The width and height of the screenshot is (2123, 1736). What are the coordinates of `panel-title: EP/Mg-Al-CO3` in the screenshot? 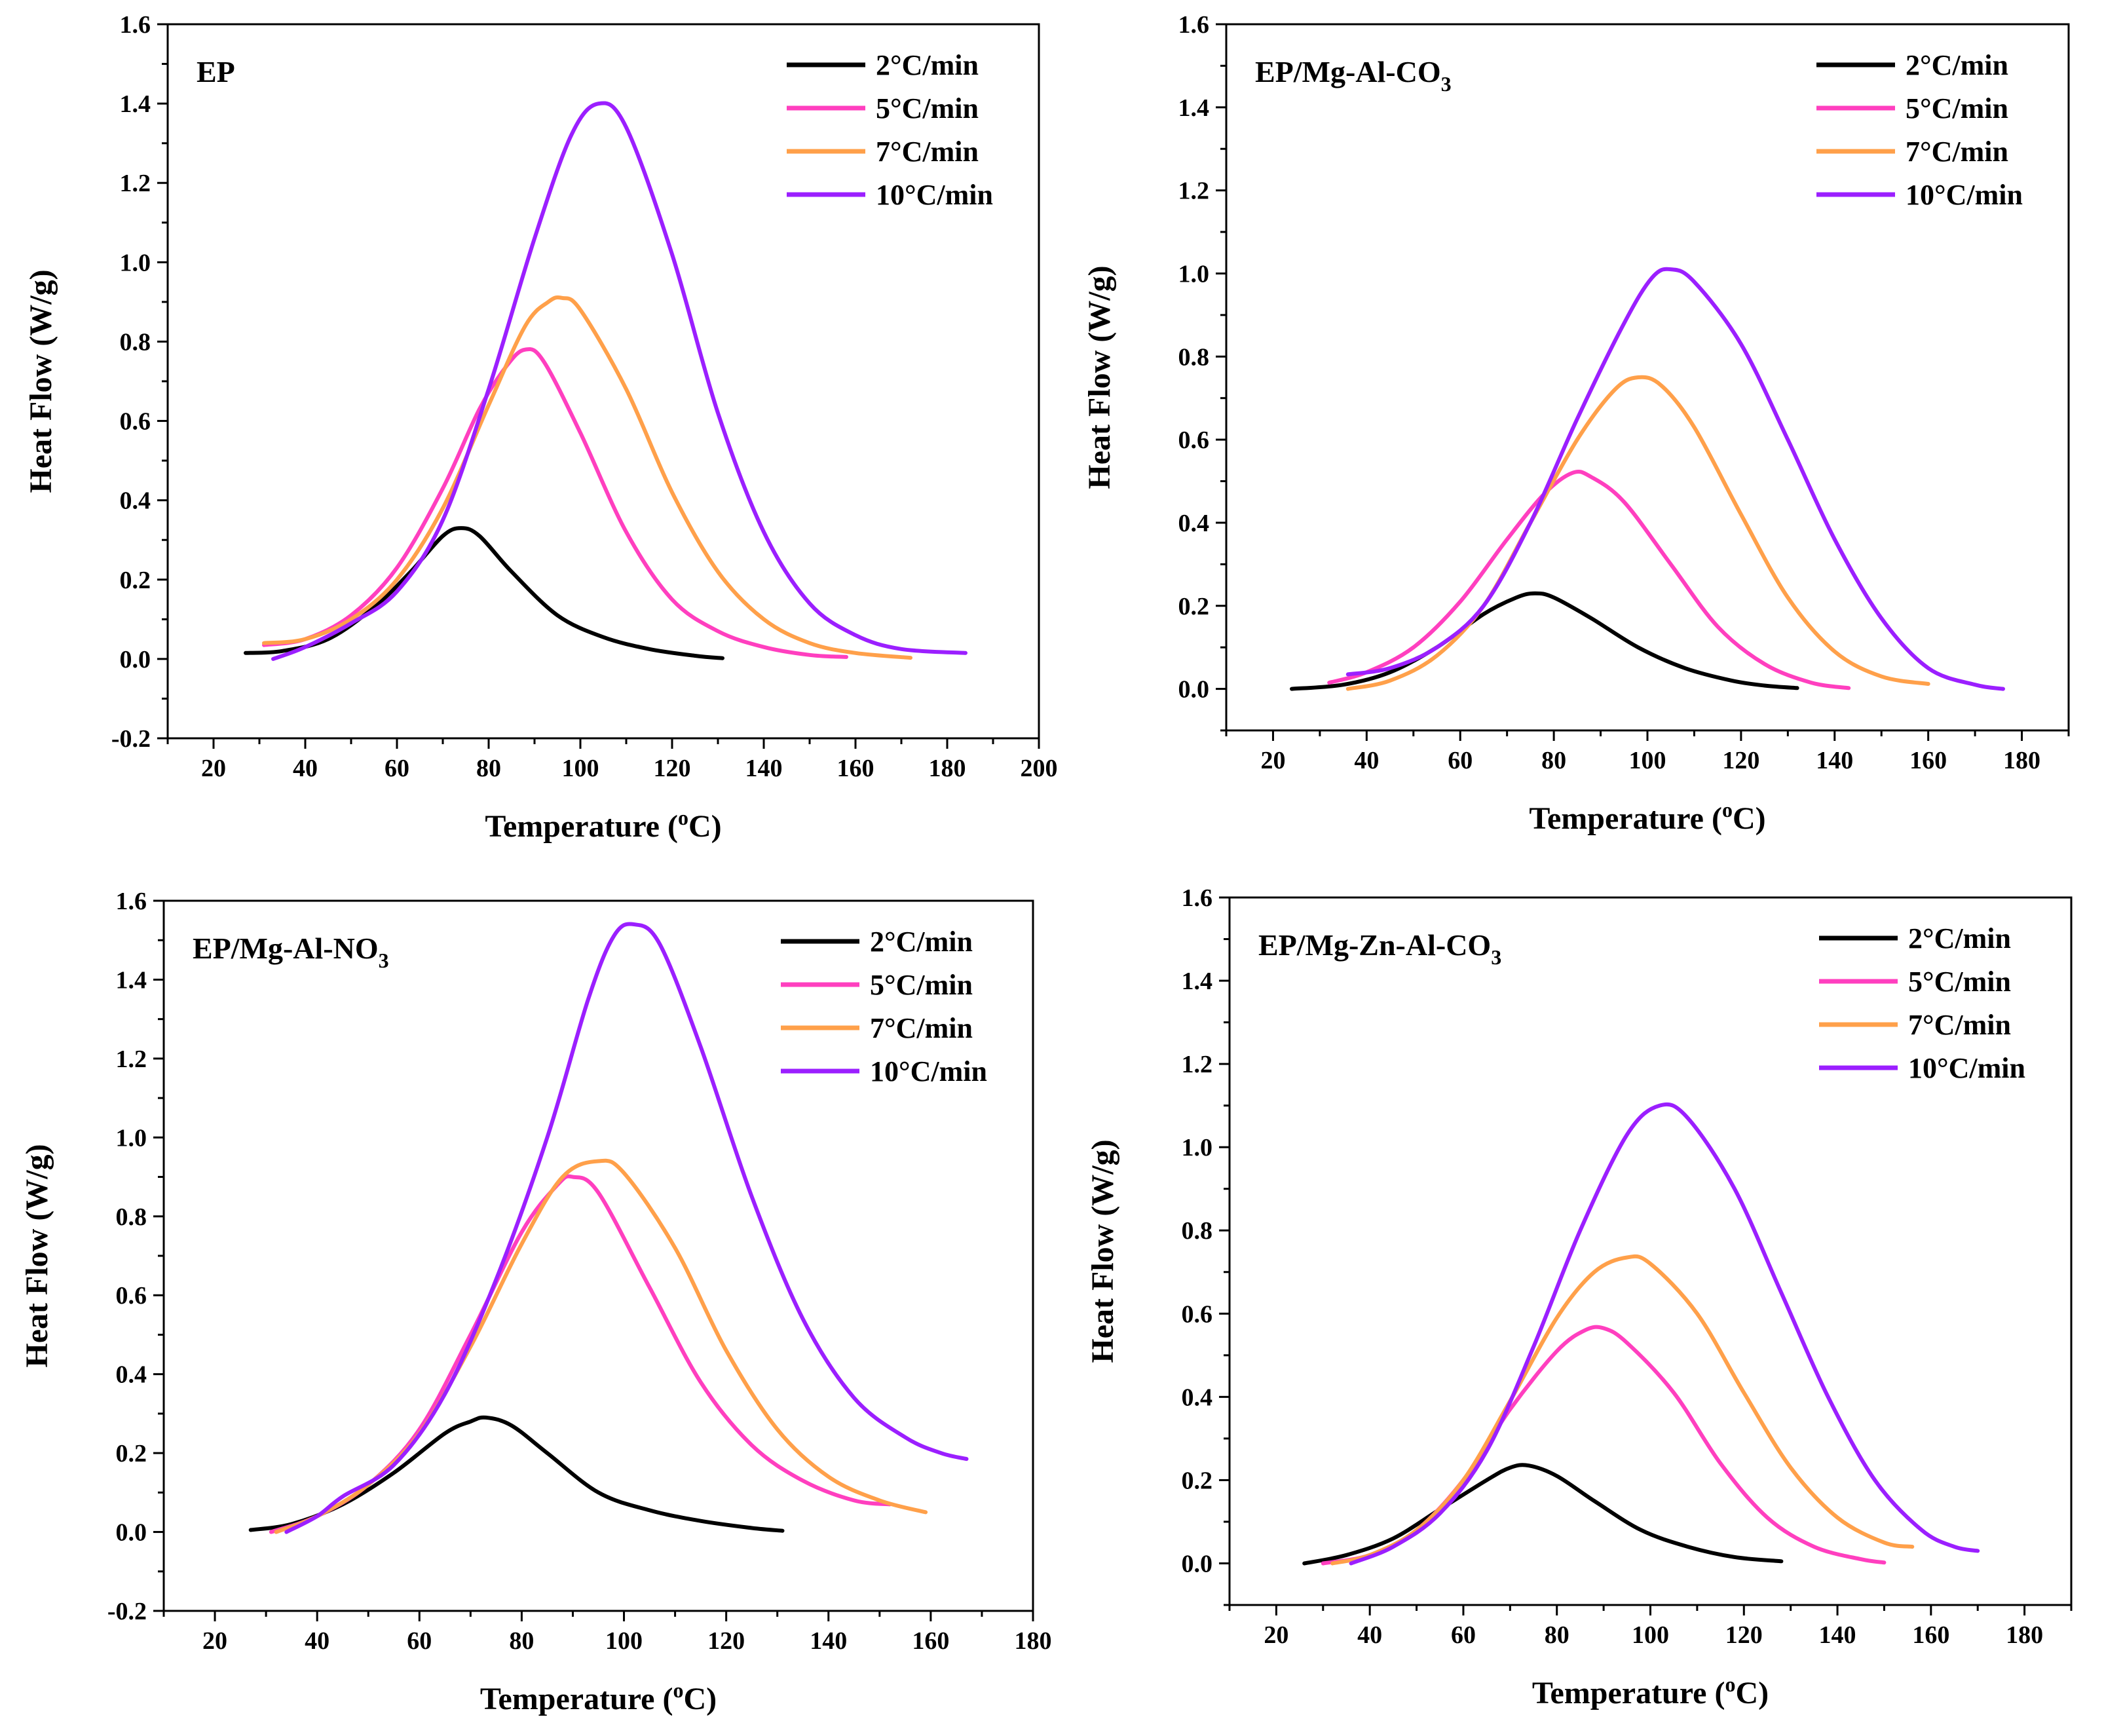 It's located at (1353, 75).